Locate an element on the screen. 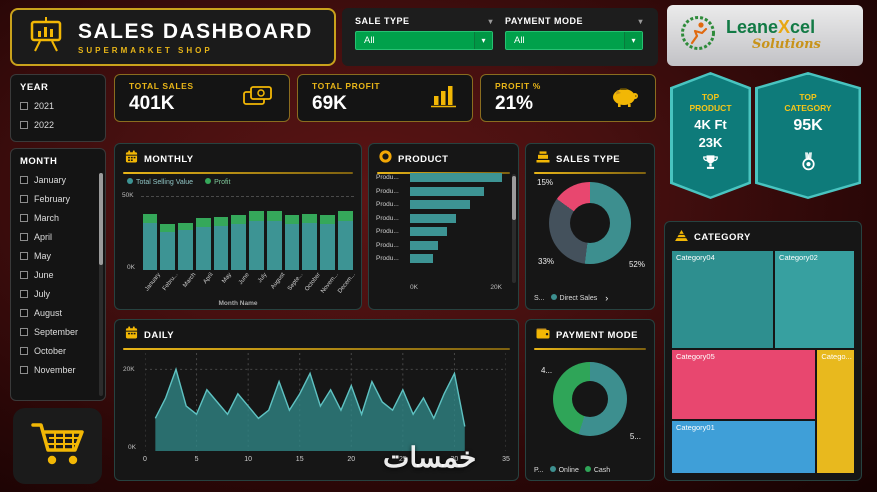  sale-type-dropdown: All is located at coordinates (424, 40).